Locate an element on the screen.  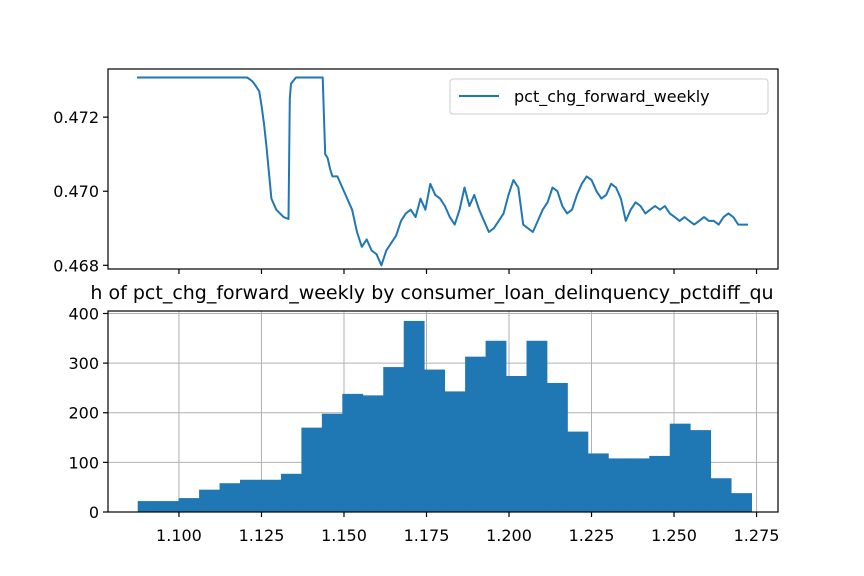
line-y-tick-label: 0.470 is located at coordinates (76, 191).